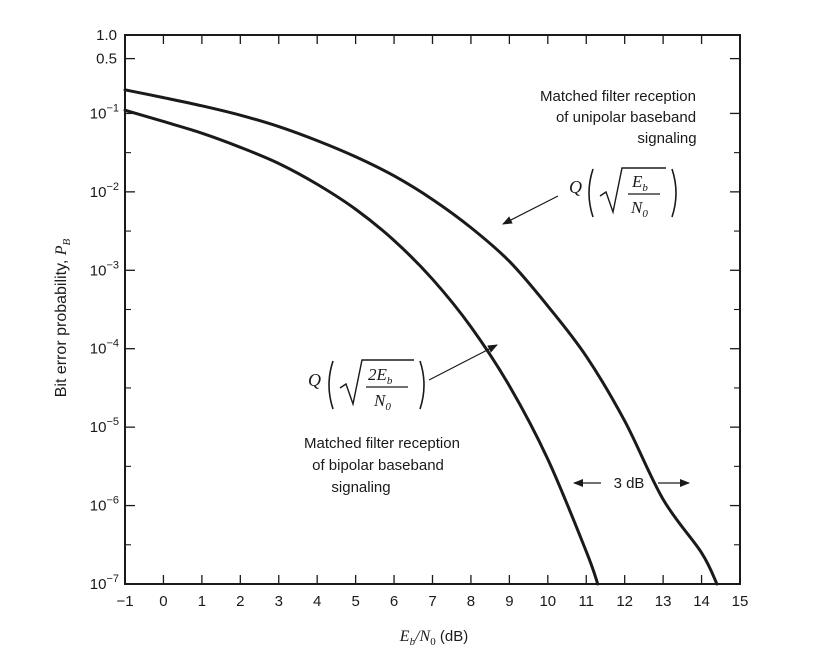 The width and height of the screenshot is (833, 661). I want to click on x-tick-label: 9, so click(509, 601).